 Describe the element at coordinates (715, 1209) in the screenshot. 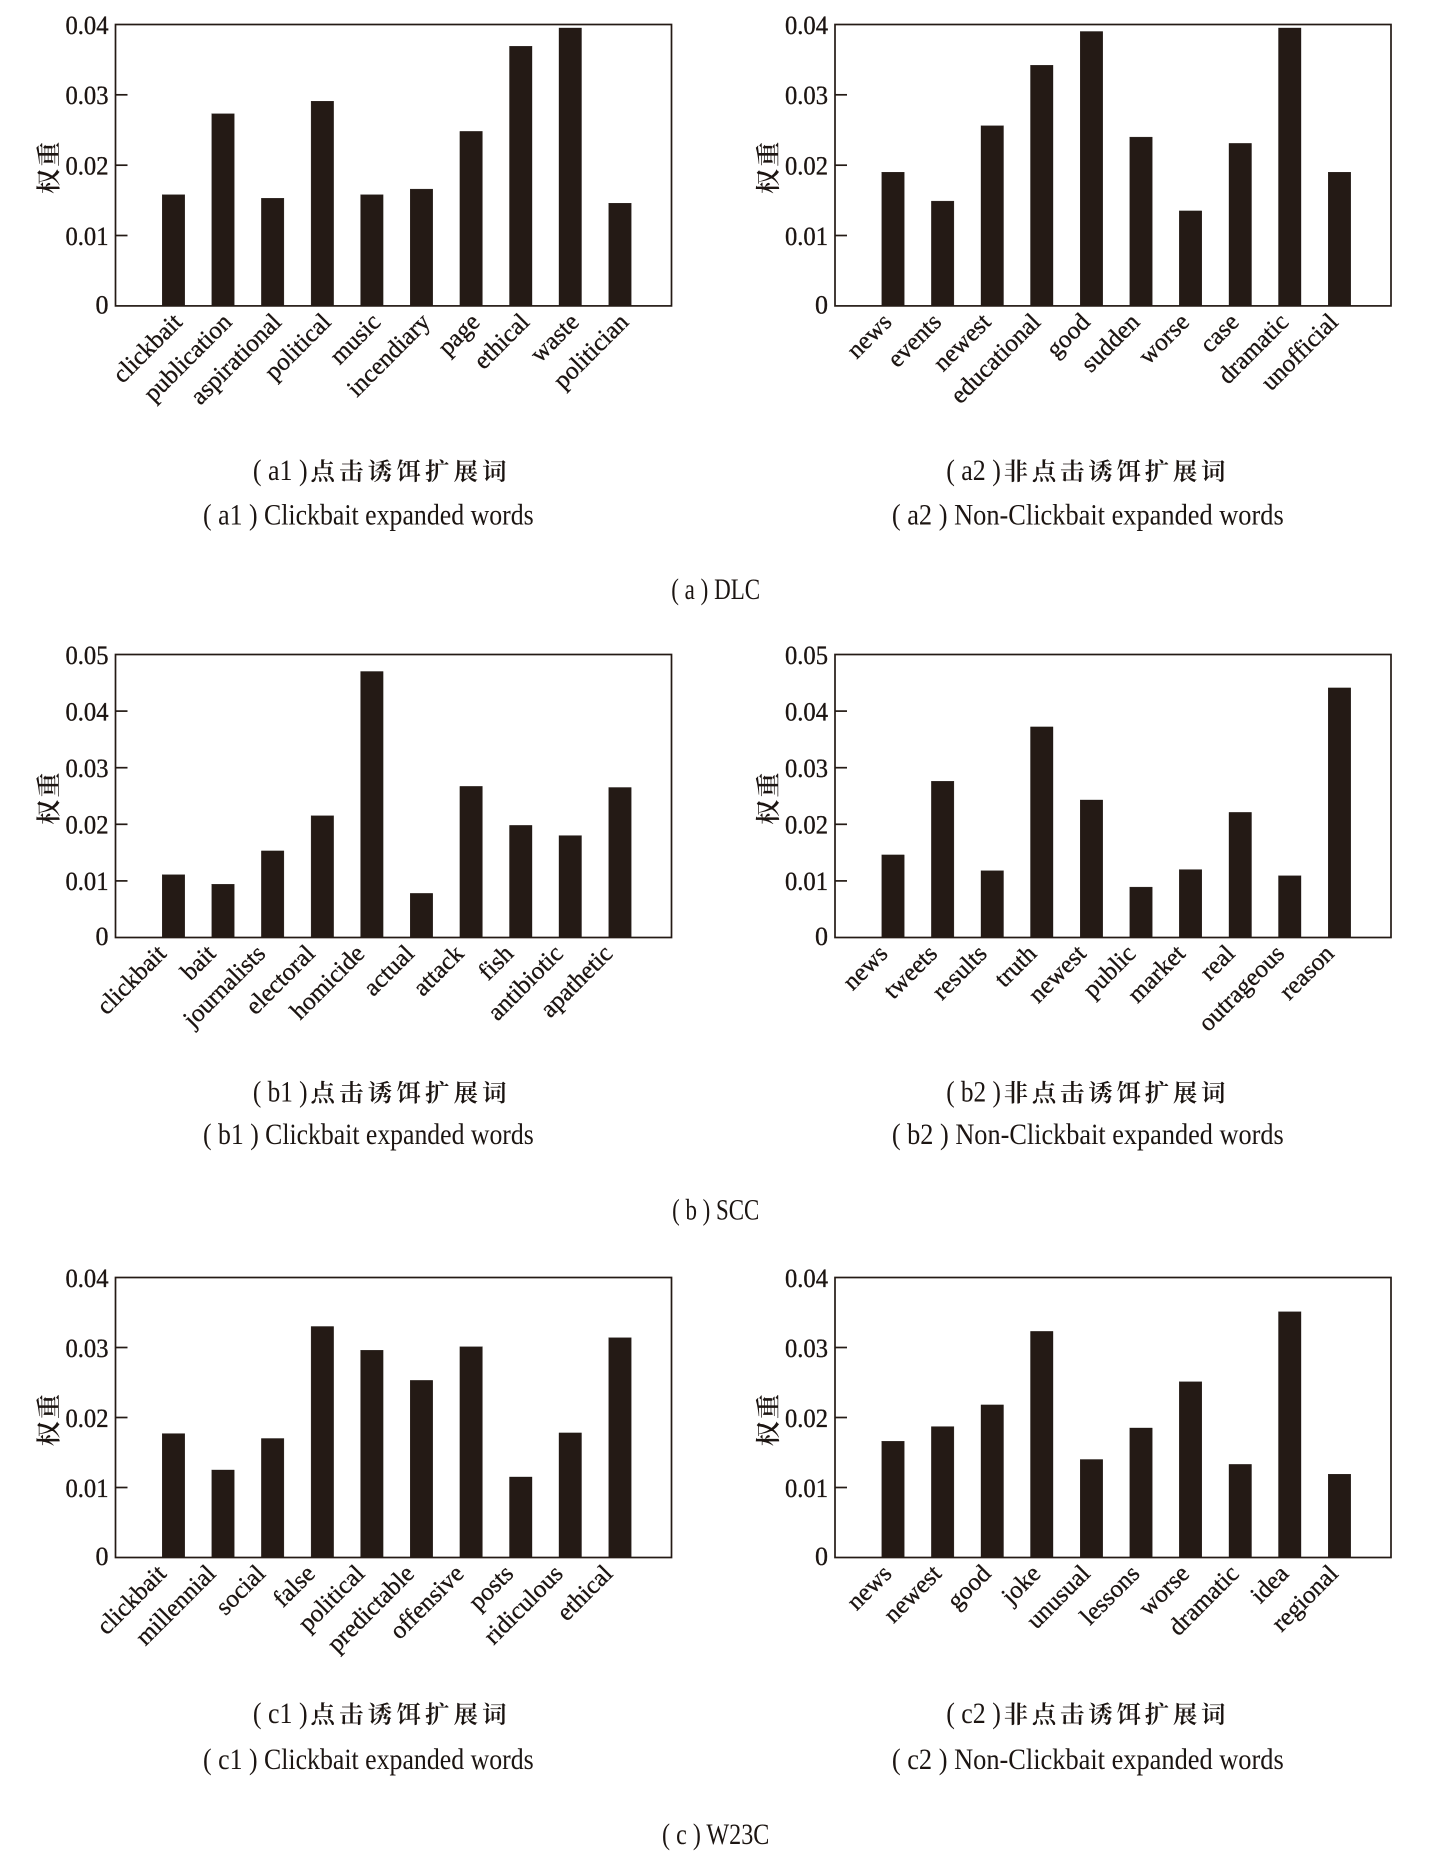

I see `svg-text: ( b ) SCC` at that location.